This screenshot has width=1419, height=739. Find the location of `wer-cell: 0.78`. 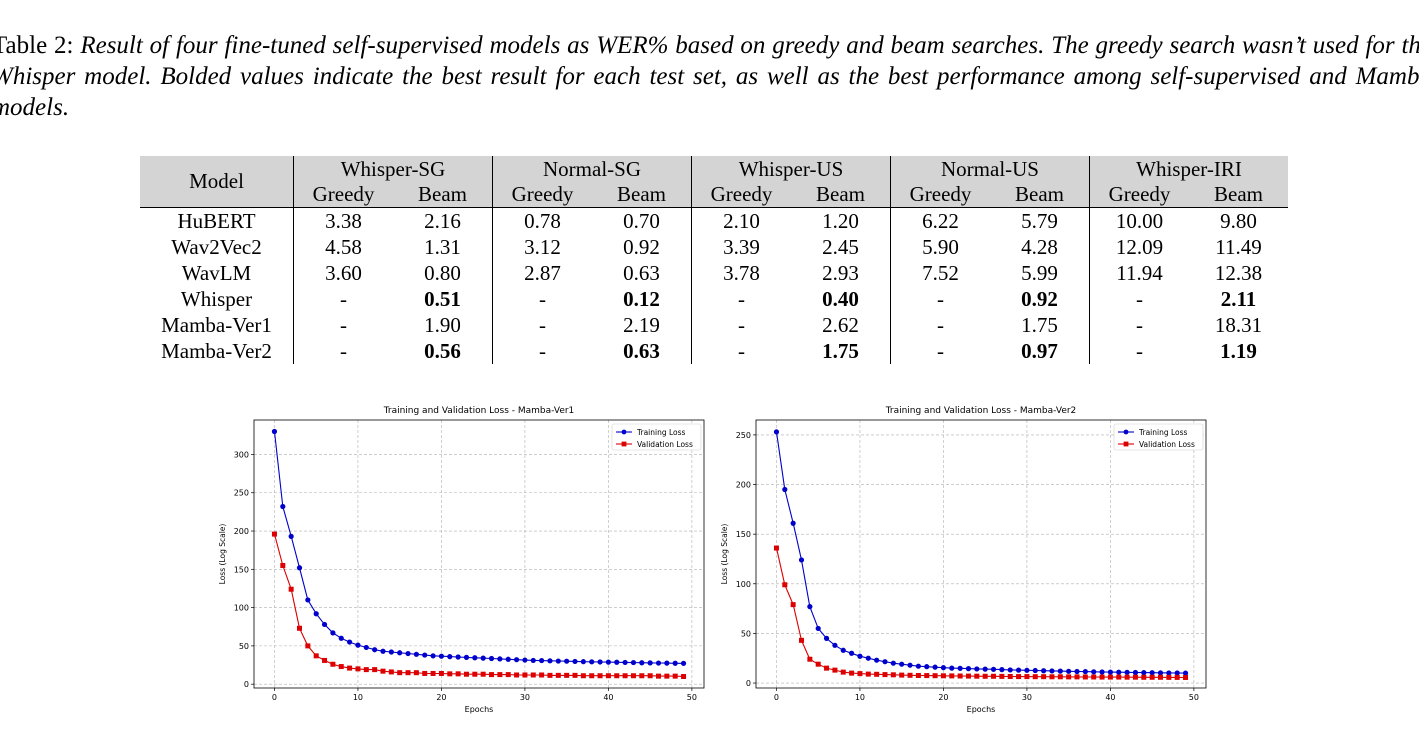

wer-cell: 0.78 is located at coordinates (542, 220).